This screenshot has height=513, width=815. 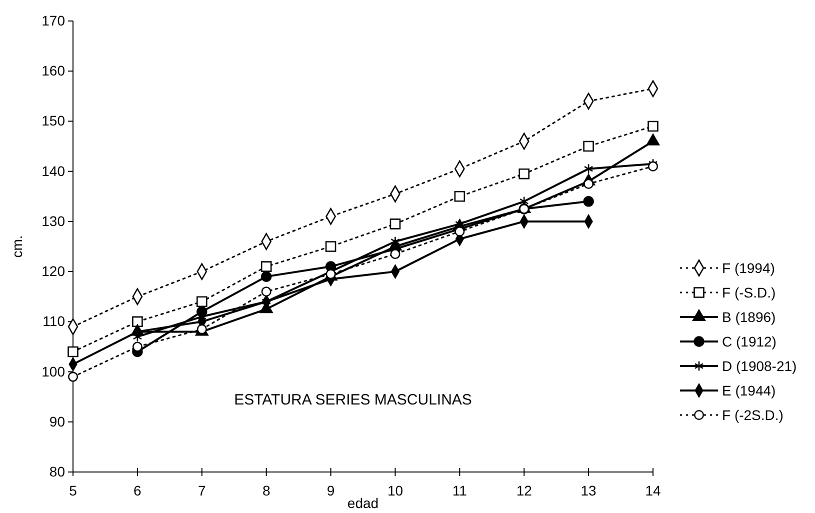 What do you see at coordinates (363, 503) in the screenshot?
I see `x-axis-title: edad` at bounding box center [363, 503].